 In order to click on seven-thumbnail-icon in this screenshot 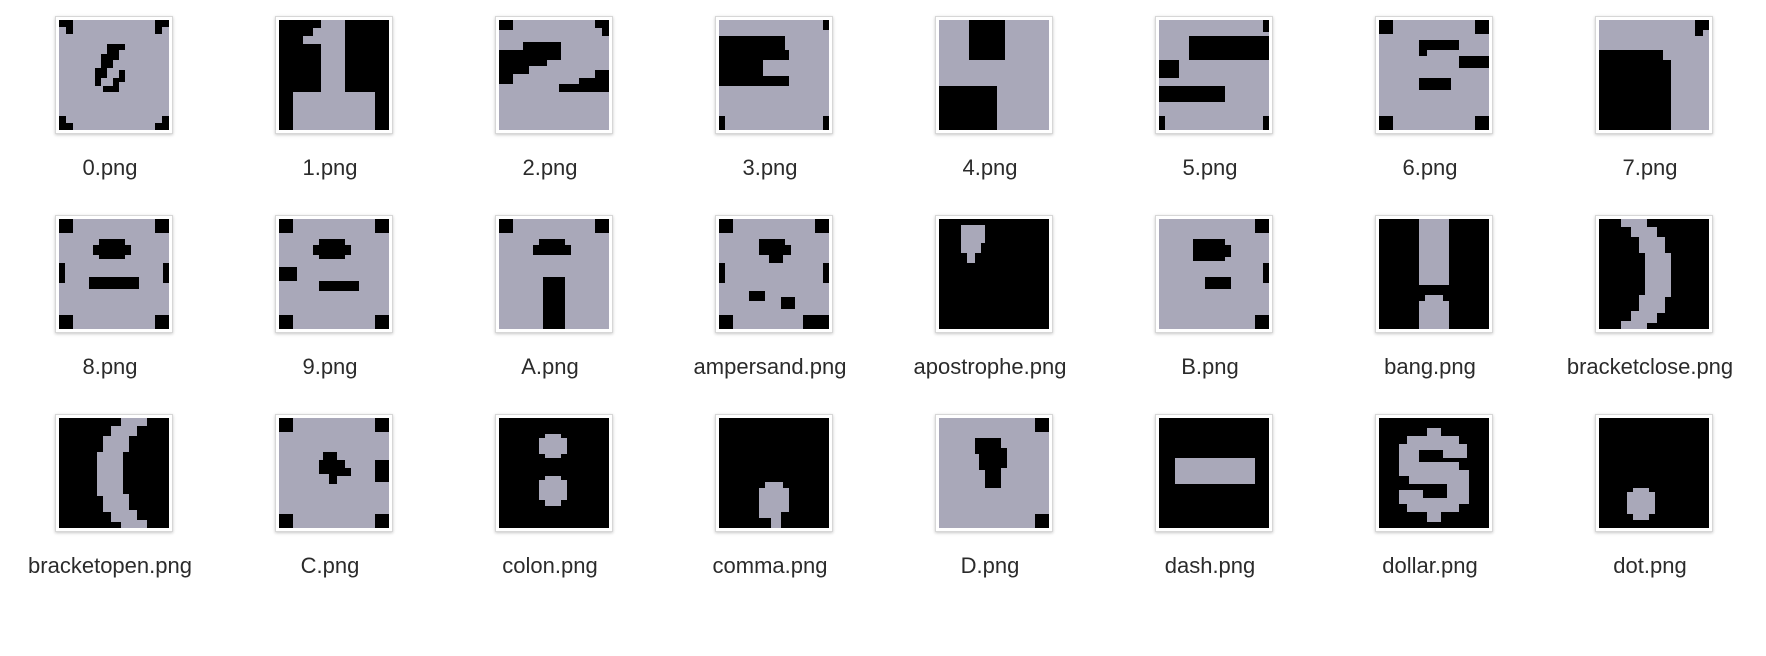, I will do `click(1654, 75)`.